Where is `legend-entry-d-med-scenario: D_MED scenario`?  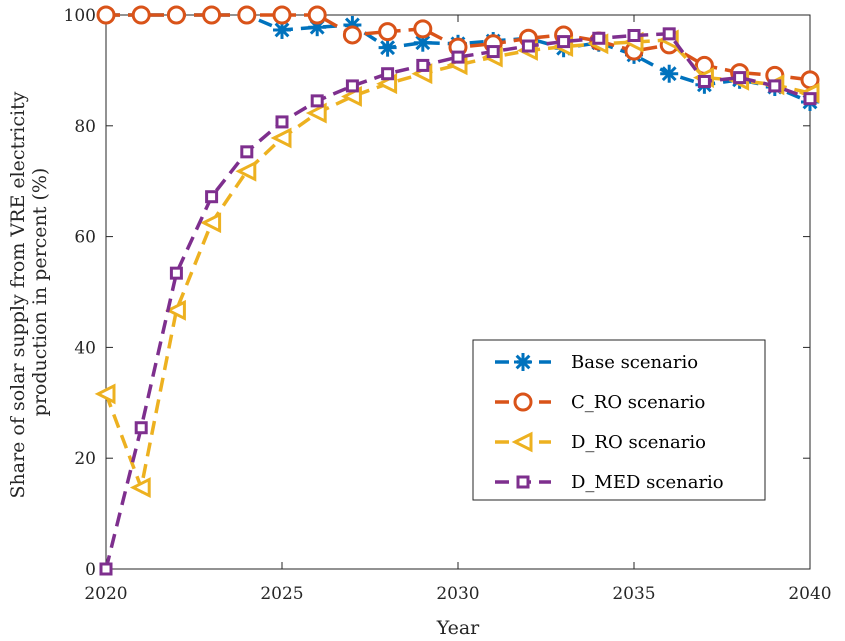
legend-entry-d-med-scenario: D_MED scenario is located at coordinates (609, 482).